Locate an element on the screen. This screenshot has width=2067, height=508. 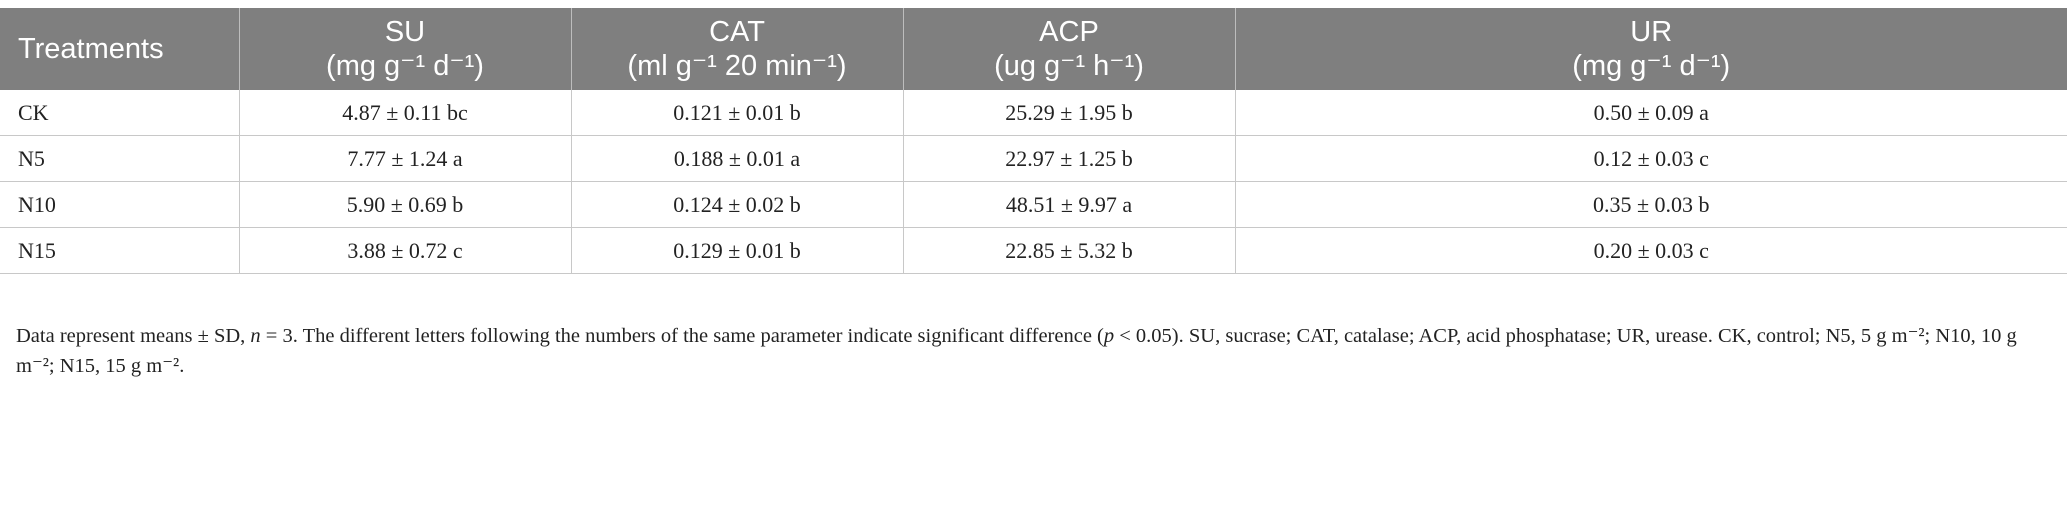
footnote-text: p is located at coordinates (1109, 336).